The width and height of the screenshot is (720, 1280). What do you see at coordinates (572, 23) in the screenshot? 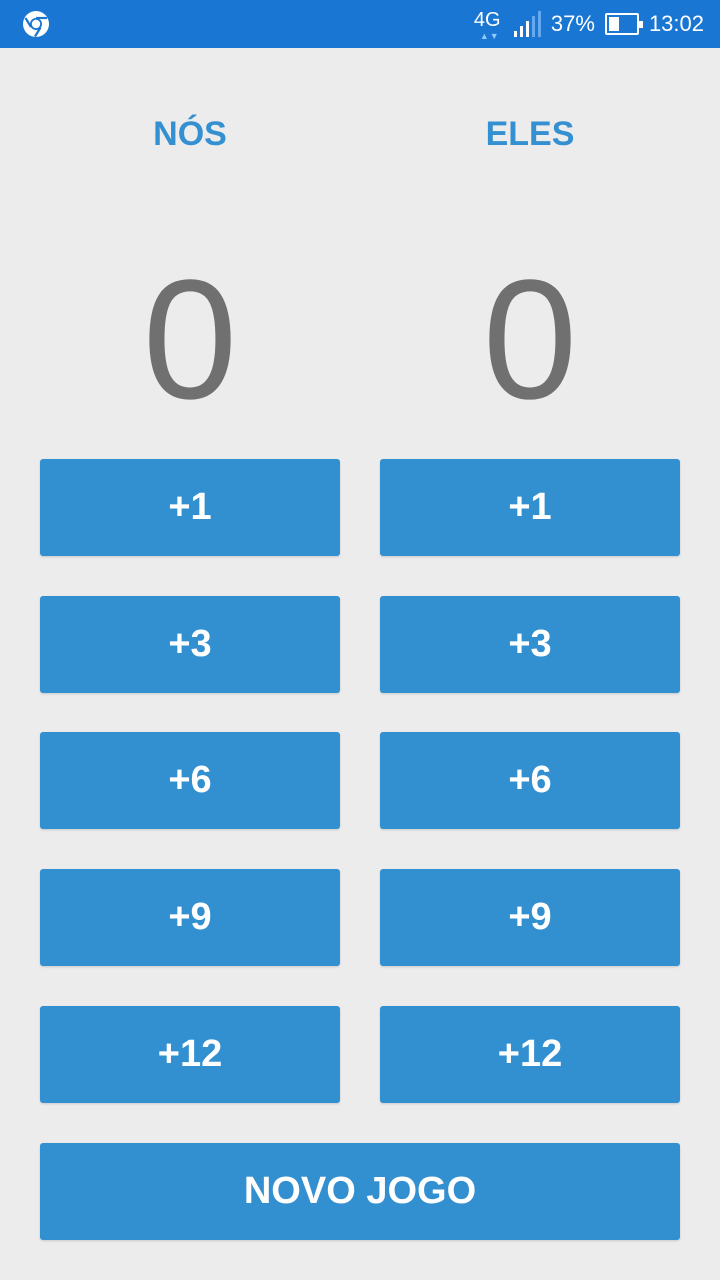
I see `battery-percent: 37%` at bounding box center [572, 23].